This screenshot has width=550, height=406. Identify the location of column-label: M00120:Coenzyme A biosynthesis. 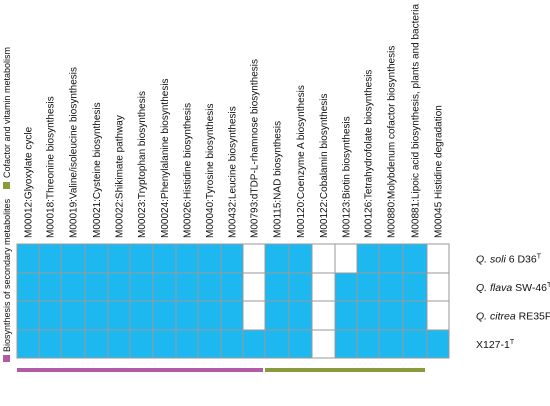
(301, 161).